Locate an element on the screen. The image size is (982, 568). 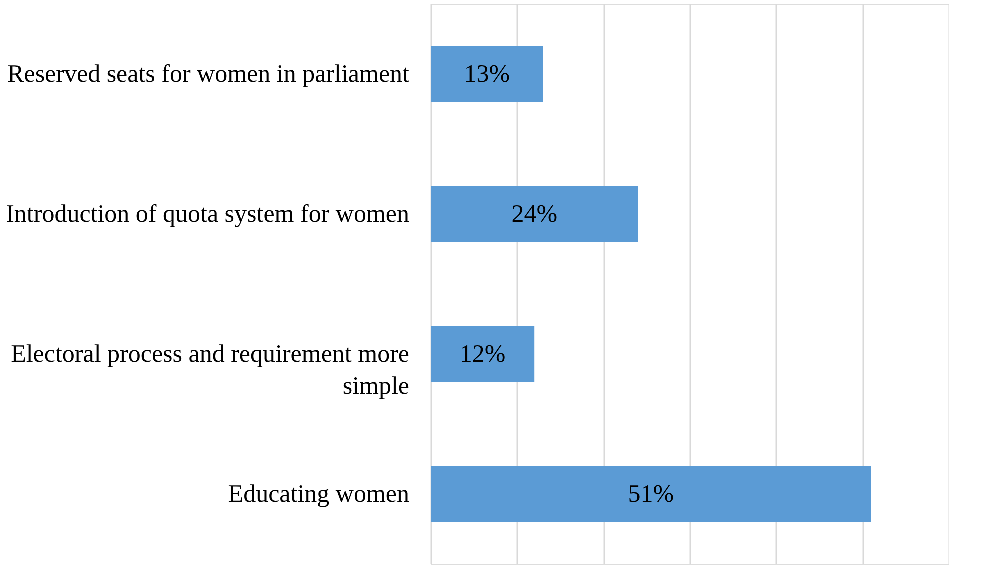
data-label: 24% is located at coordinates (535, 214).